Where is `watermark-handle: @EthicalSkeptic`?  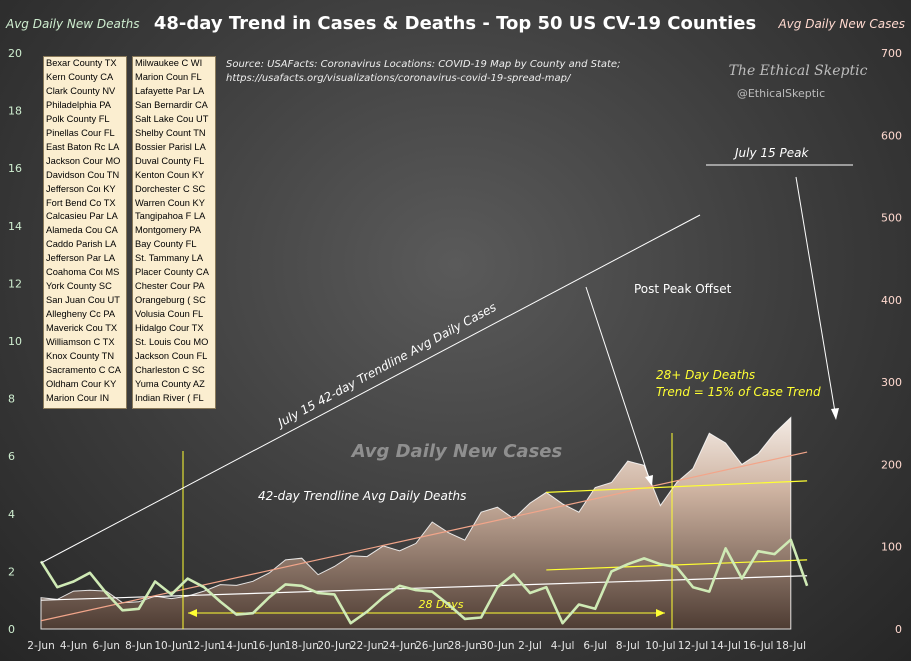
watermark-handle: @EthicalSkeptic is located at coordinates (781, 93).